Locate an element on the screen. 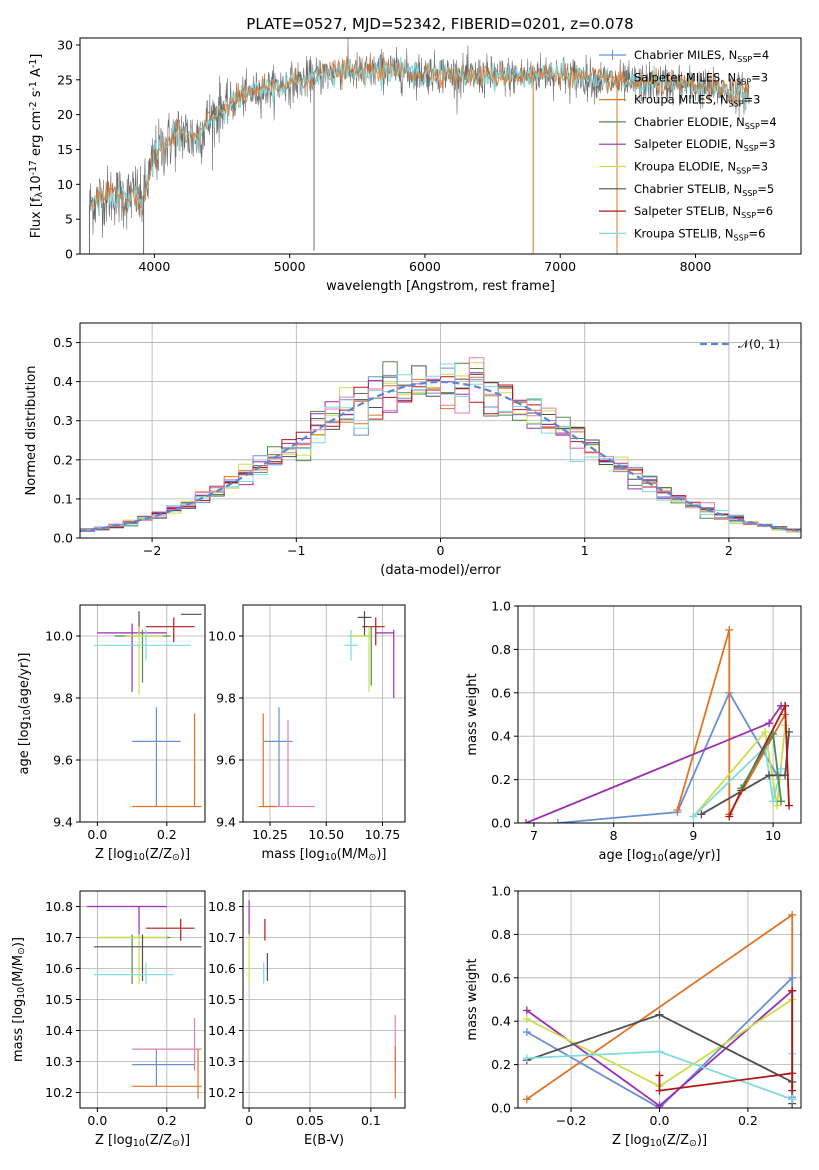  y-tick-label: 10.3 is located at coordinates (59, 1061).